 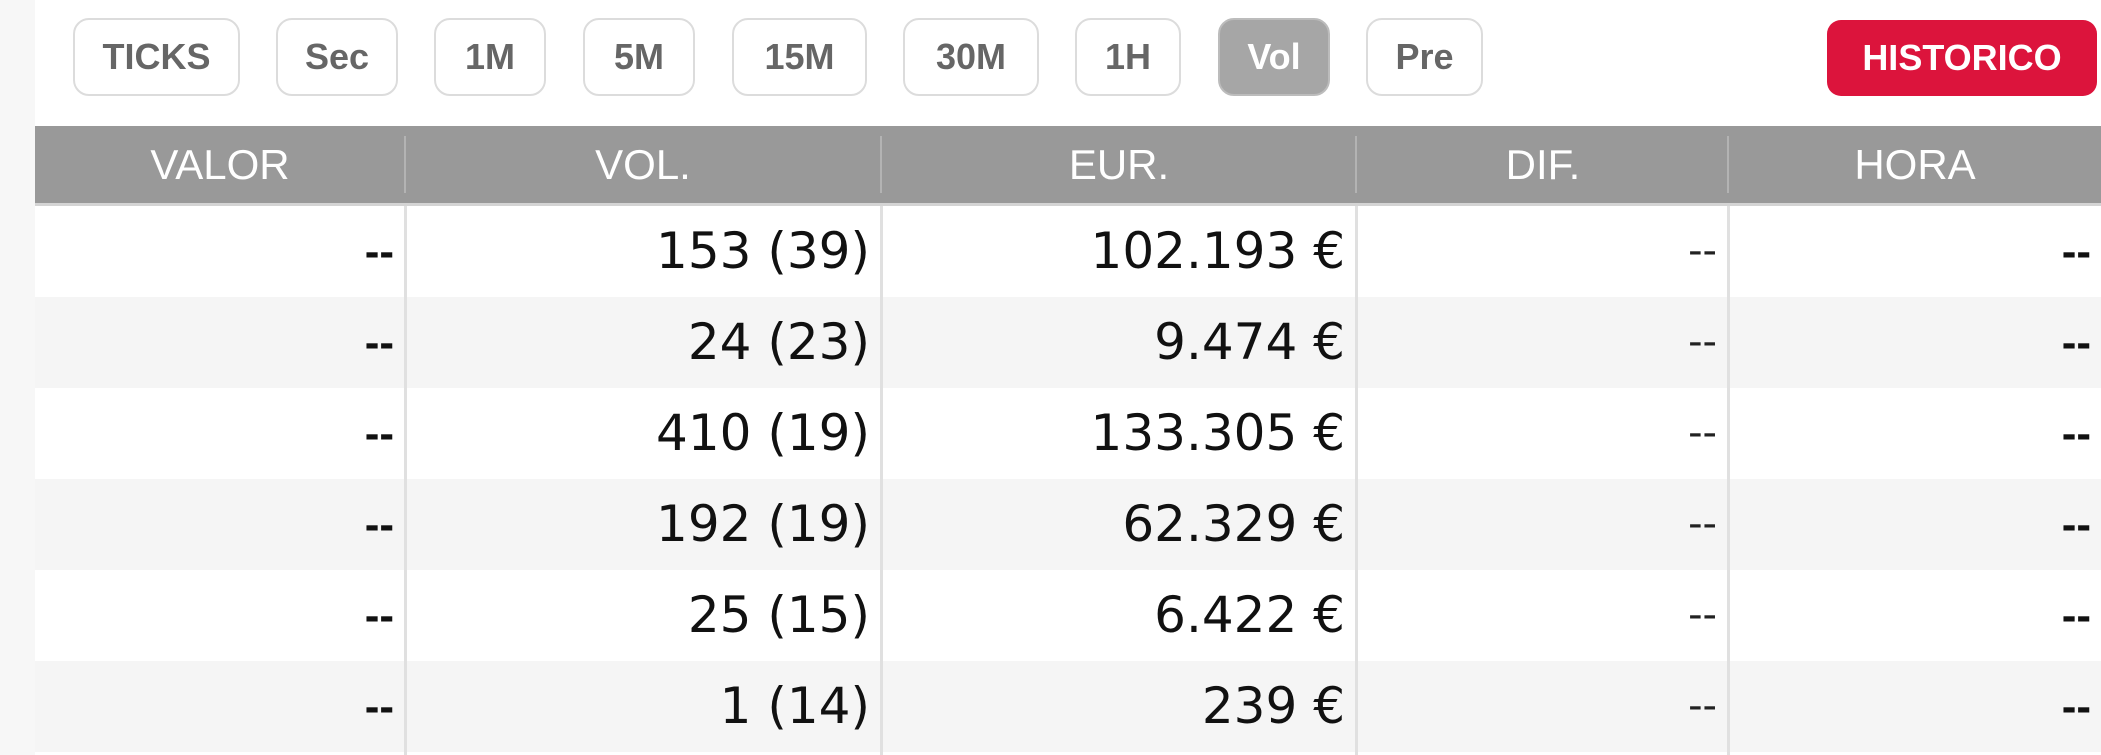 I want to click on historico-button: HISTORICO, so click(x=1962, y=58).